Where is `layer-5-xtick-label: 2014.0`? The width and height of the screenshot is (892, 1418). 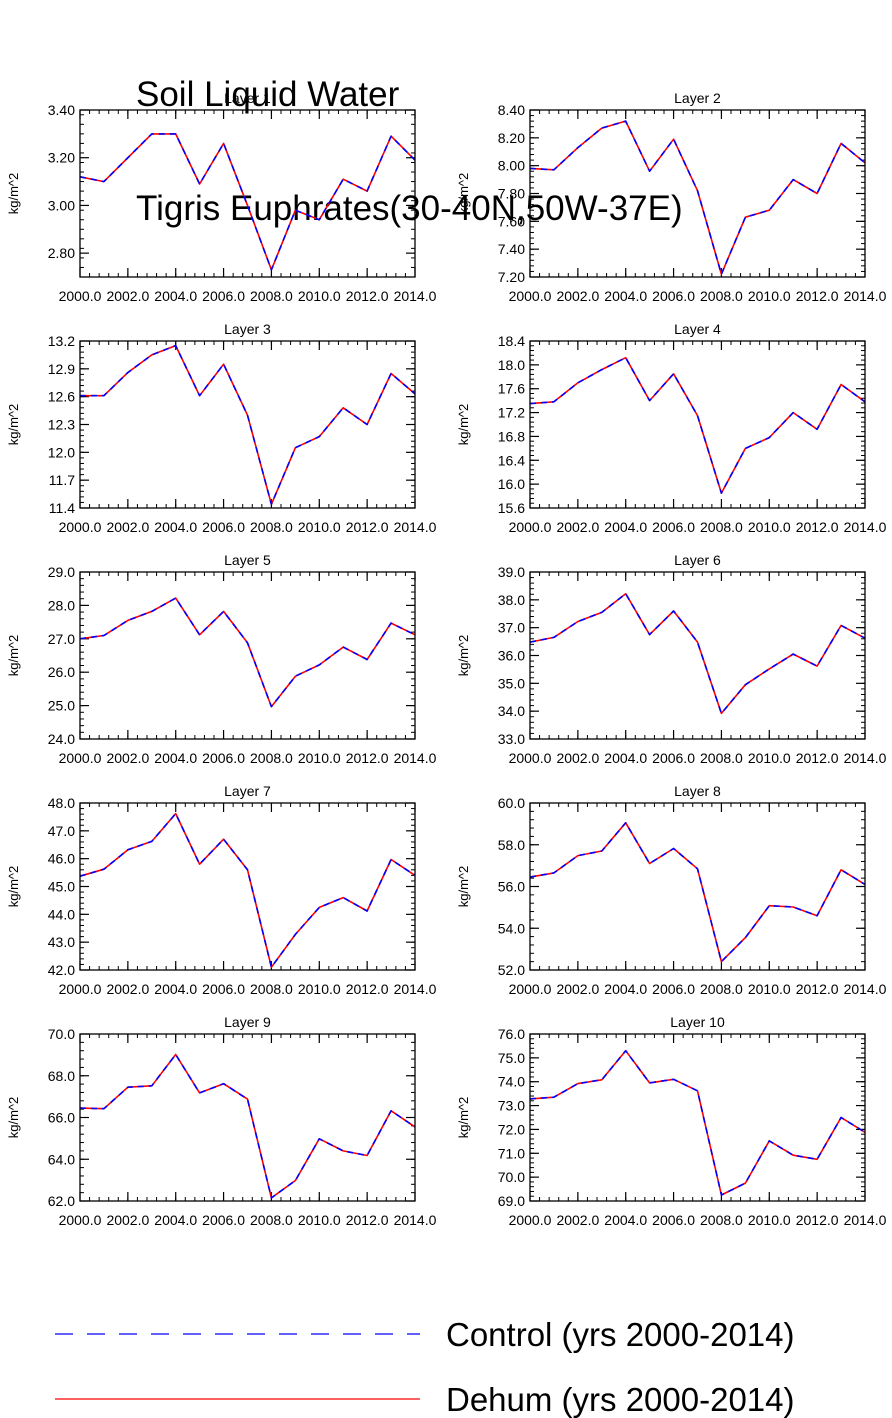
layer-5-xtick-label: 2014.0 is located at coordinates (415, 758).